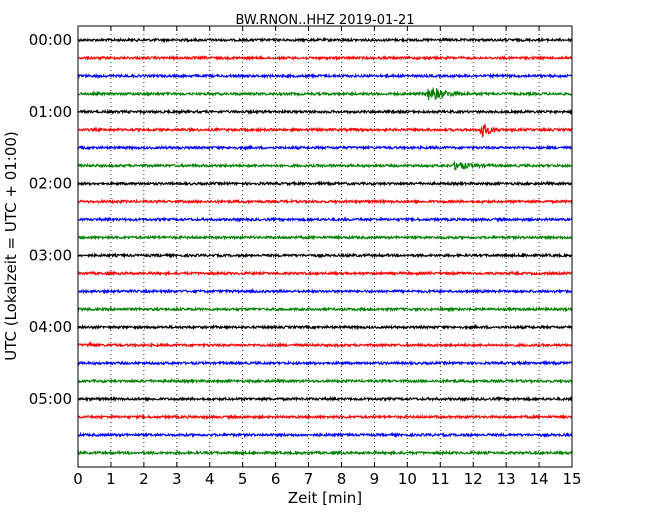 This screenshot has height=520, width=650. What do you see at coordinates (50, 184) in the screenshot?
I see `y-tick-label: 02:00` at bounding box center [50, 184].